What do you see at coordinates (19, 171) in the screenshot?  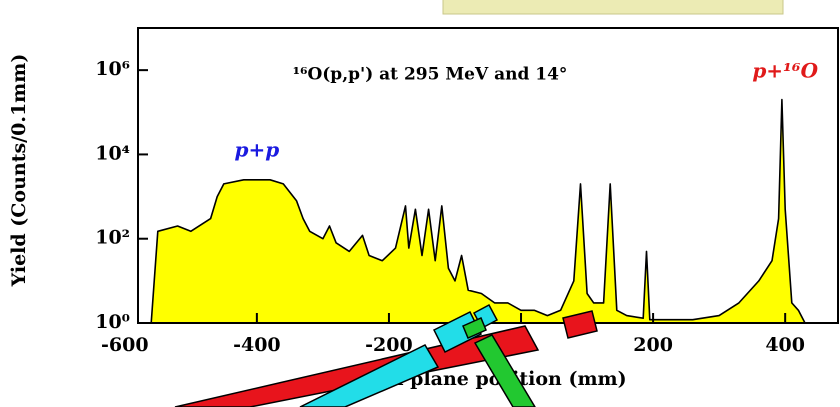 I see `y-axis-label: Yield (Counts/0.1mm)` at bounding box center [19, 171].